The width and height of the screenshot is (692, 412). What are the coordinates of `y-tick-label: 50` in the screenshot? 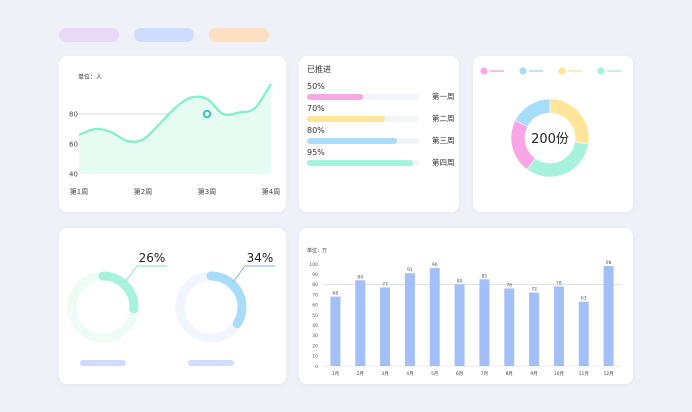 It's located at (315, 316).